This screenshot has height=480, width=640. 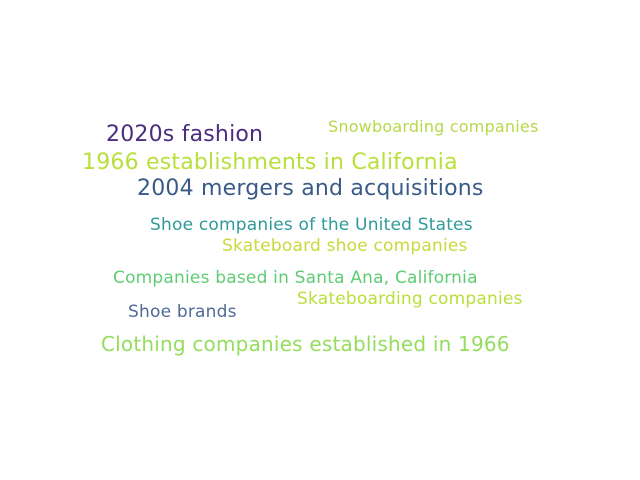 What do you see at coordinates (345, 246) in the screenshot?
I see `word-skateboard-shoe-companies: Skateboard shoe companies` at bounding box center [345, 246].